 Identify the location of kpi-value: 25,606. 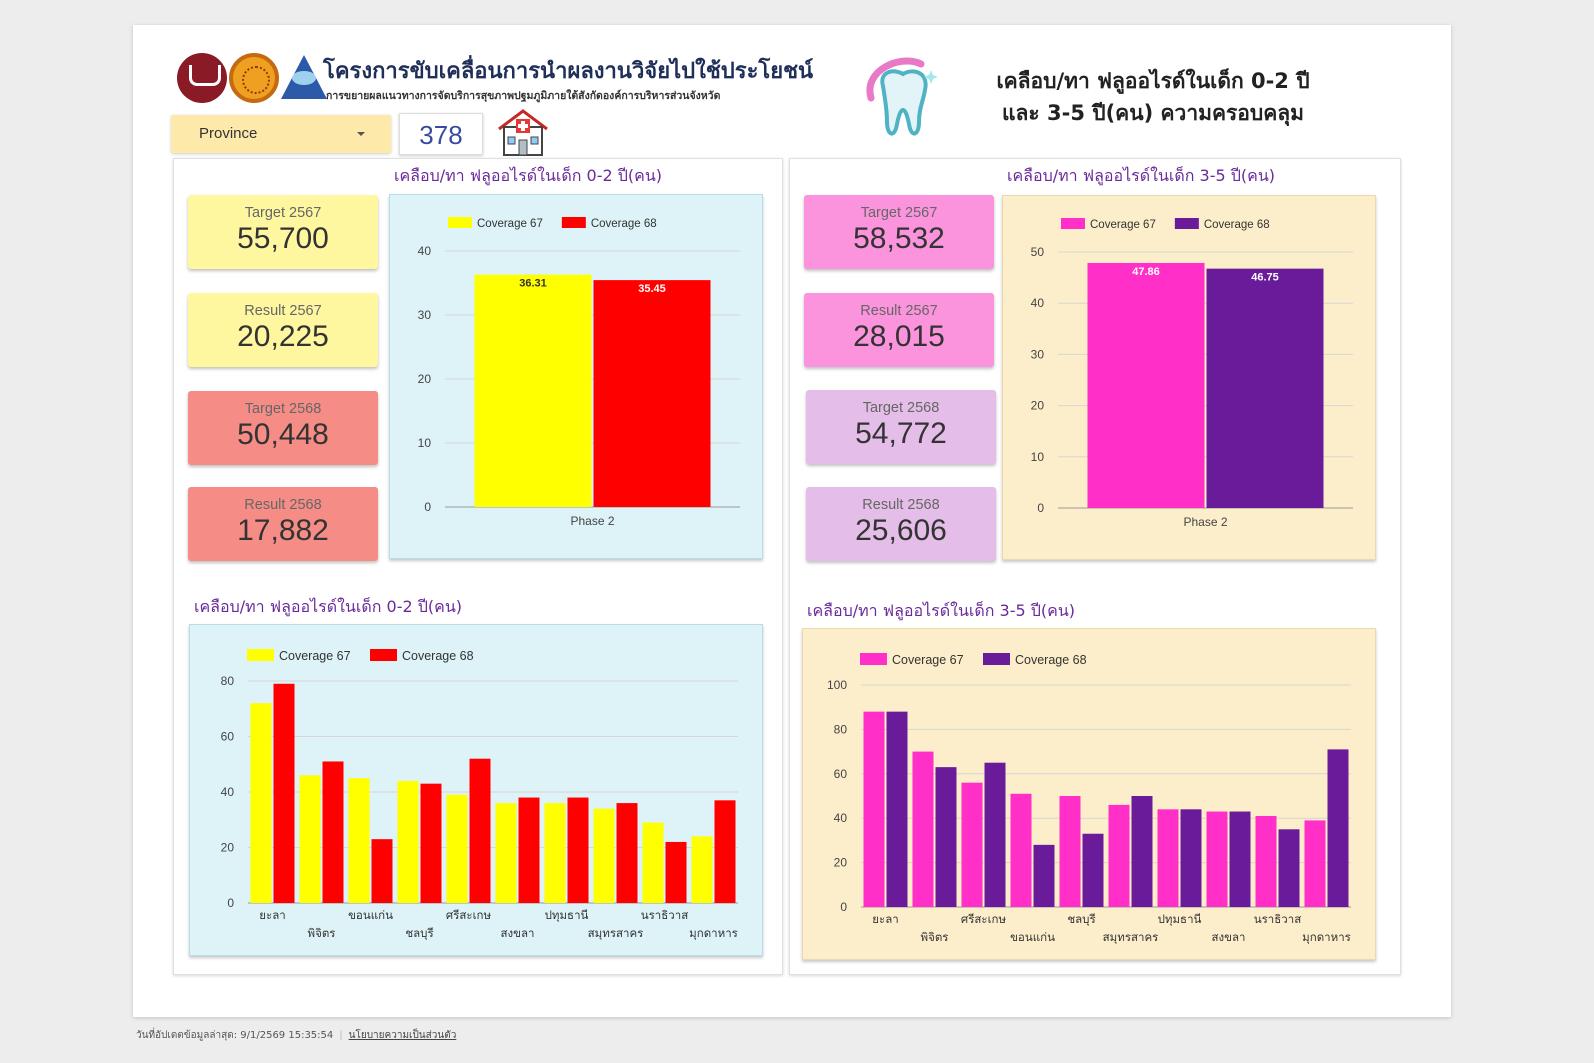
(901, 530).